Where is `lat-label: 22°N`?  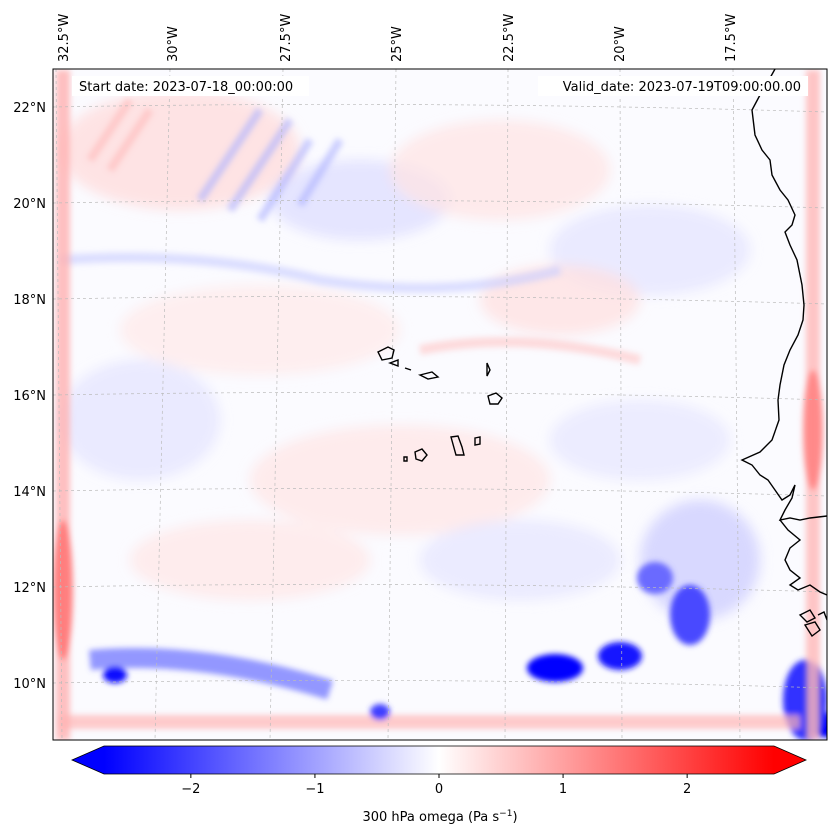 lat-label: 22°N is located at coordinates (29, 108).